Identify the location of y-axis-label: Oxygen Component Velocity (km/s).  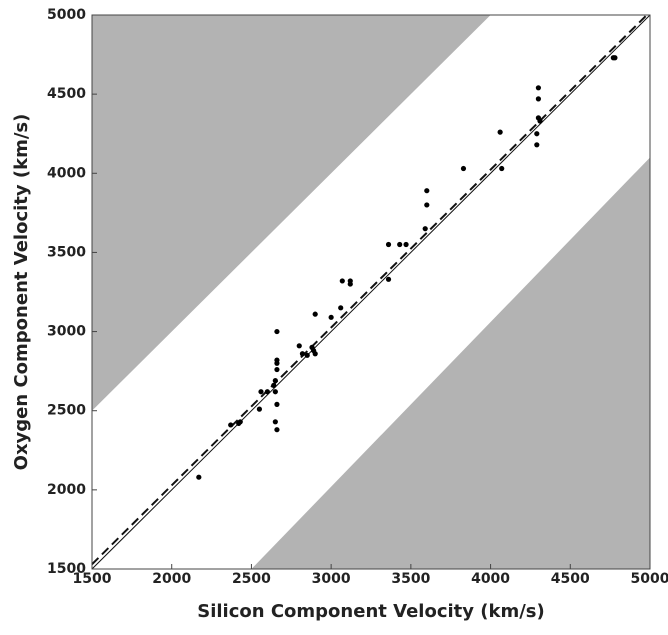
(21, 292).